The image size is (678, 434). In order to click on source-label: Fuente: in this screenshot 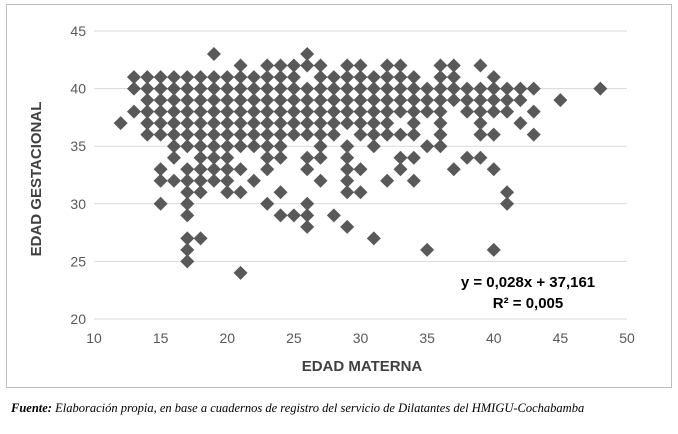, I will do `click(31, 408)`.